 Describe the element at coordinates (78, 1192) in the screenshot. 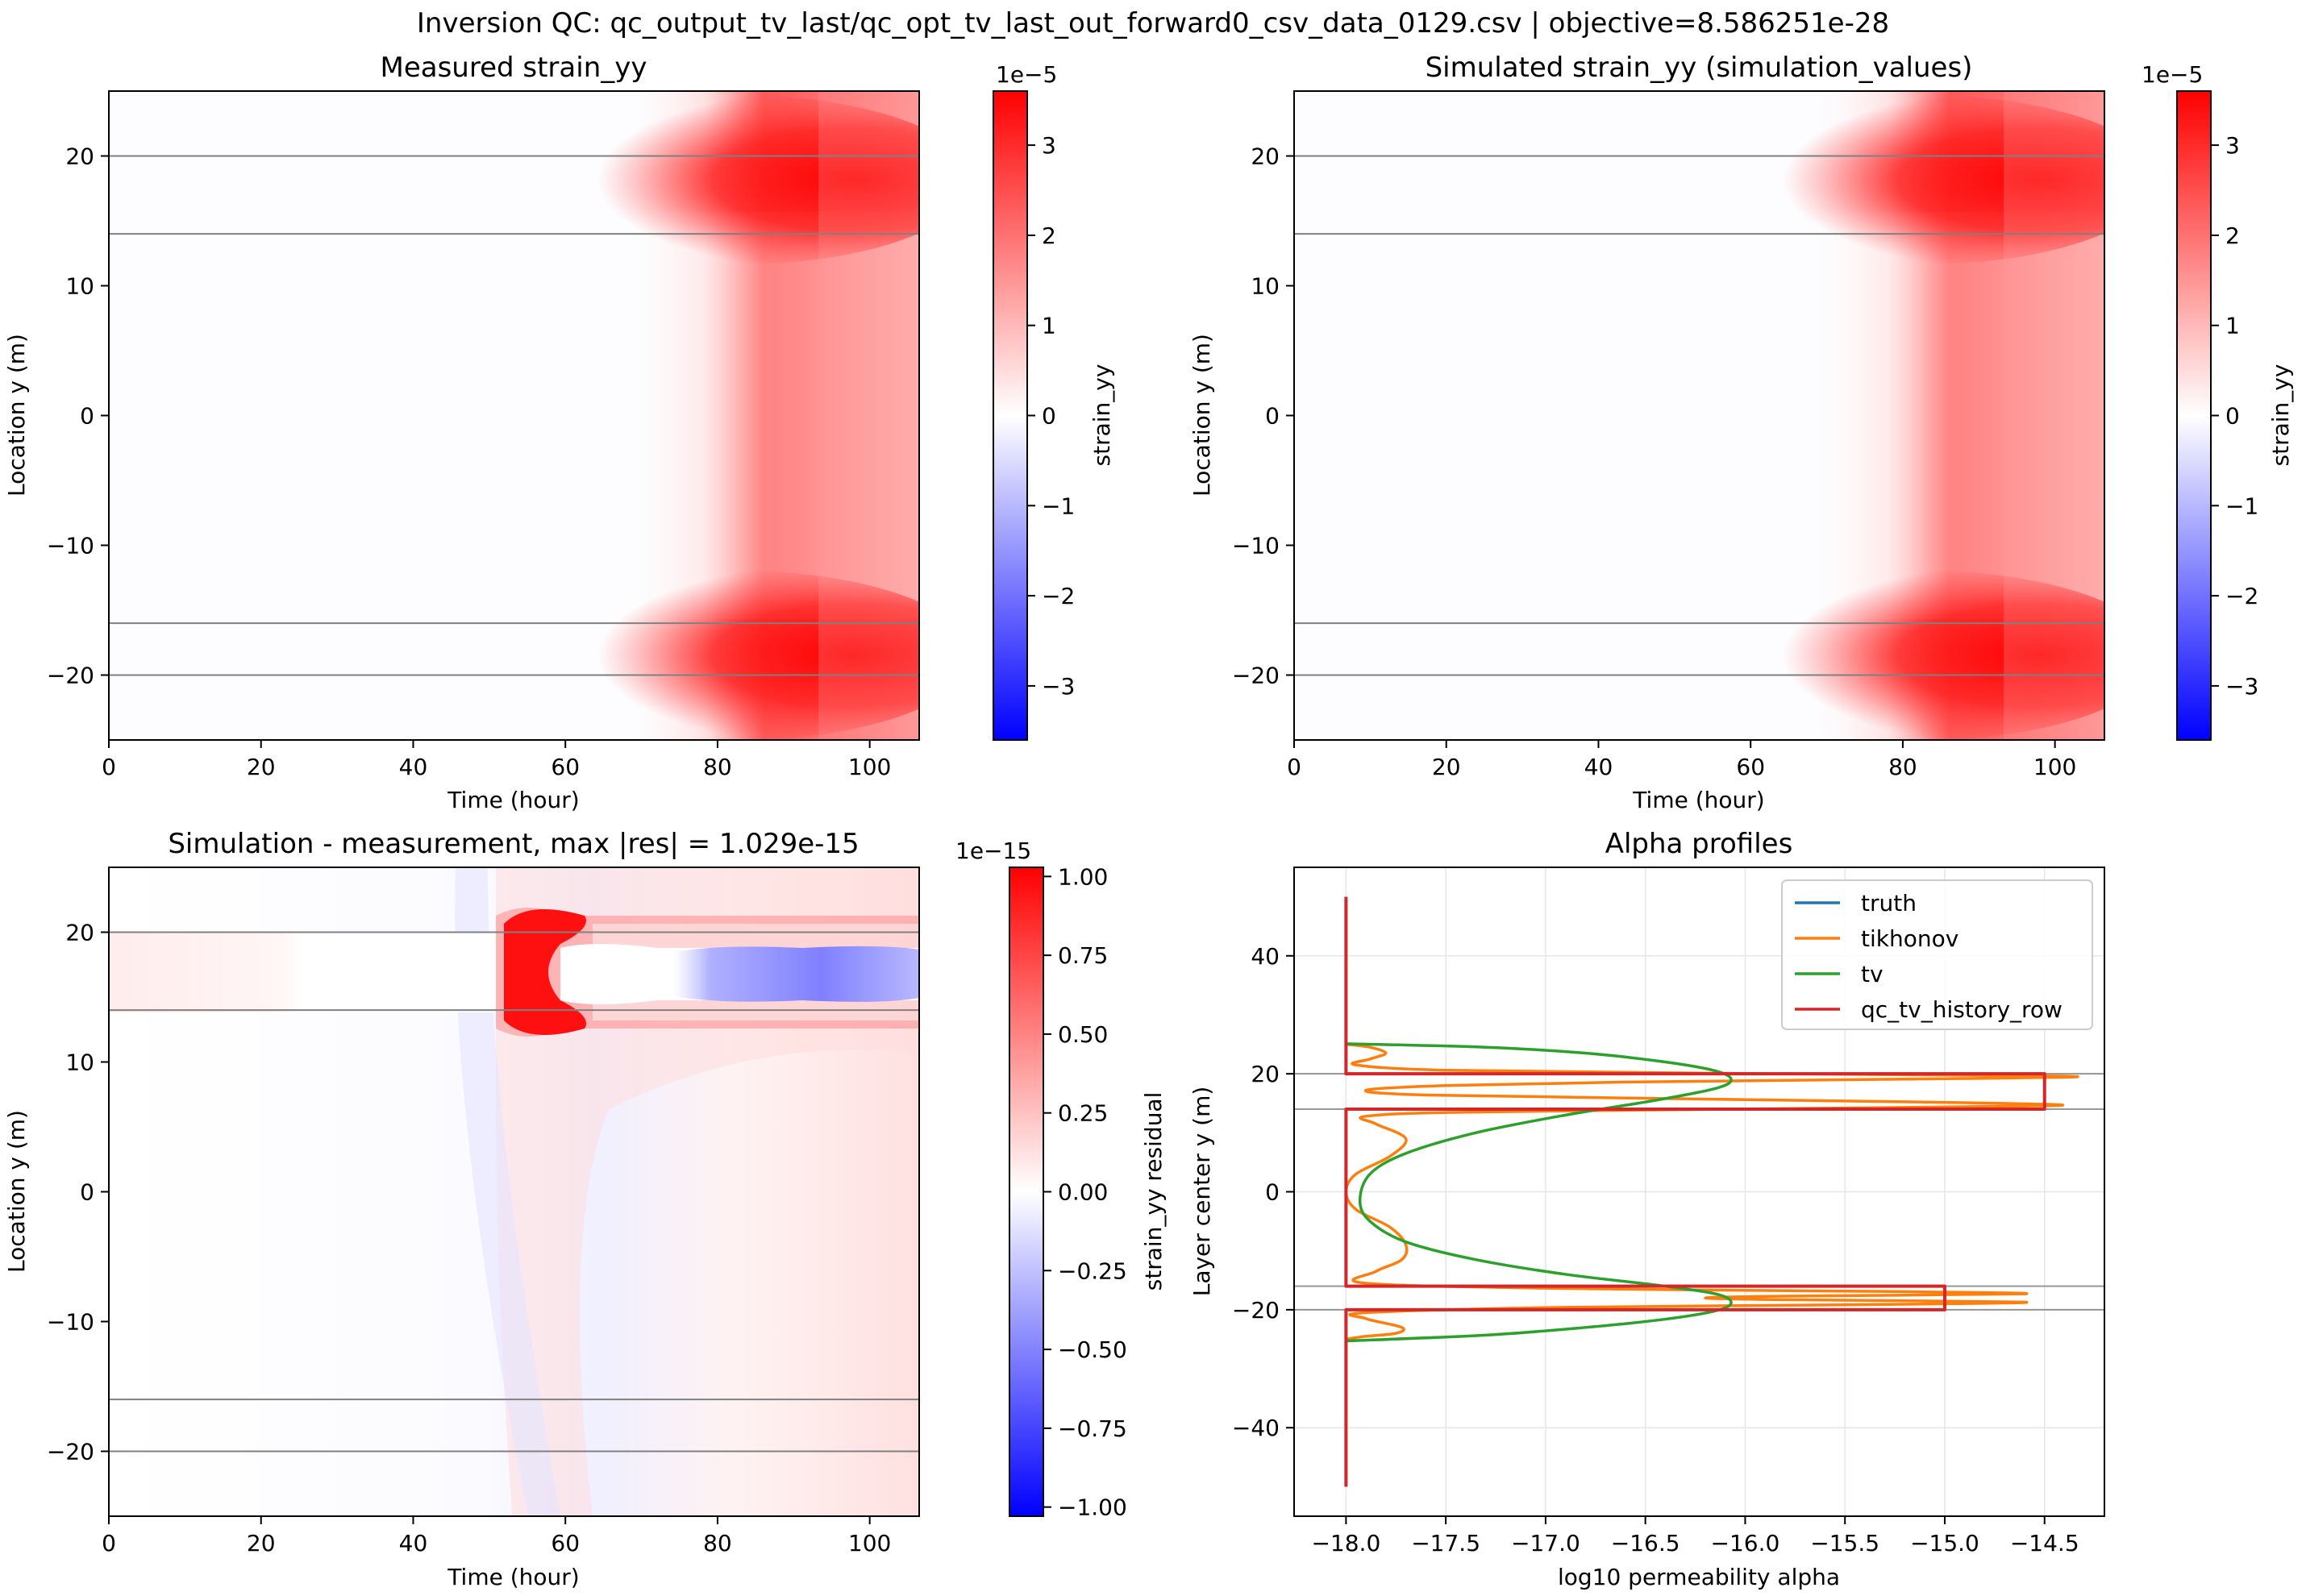

I see `residual-yticks: −20 −10 0 10 20` at that location.